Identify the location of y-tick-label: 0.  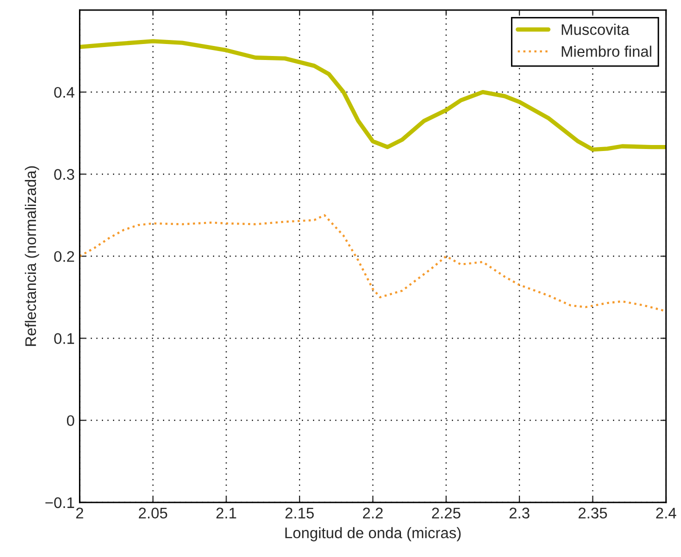
(70, 420).